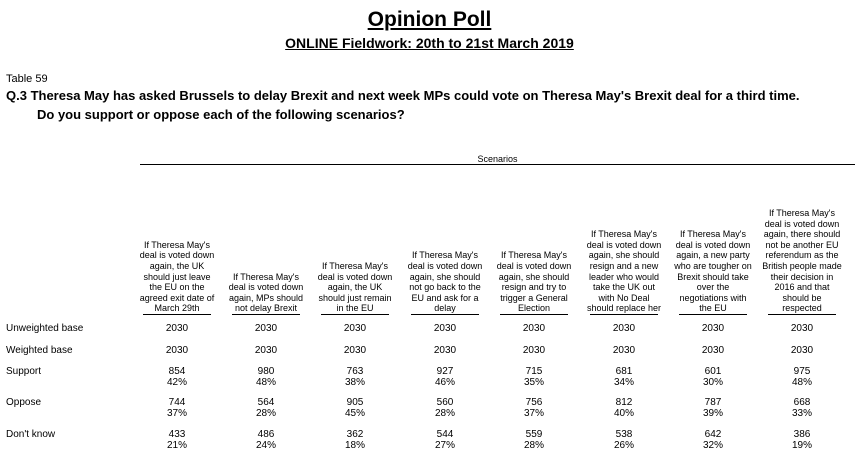 The width and height of the screenshot is (859, 471). What do you see at coordinates (712, 445) in the screenshot?
I see `cell-percent: 32%` at bounding box center [712, 445].